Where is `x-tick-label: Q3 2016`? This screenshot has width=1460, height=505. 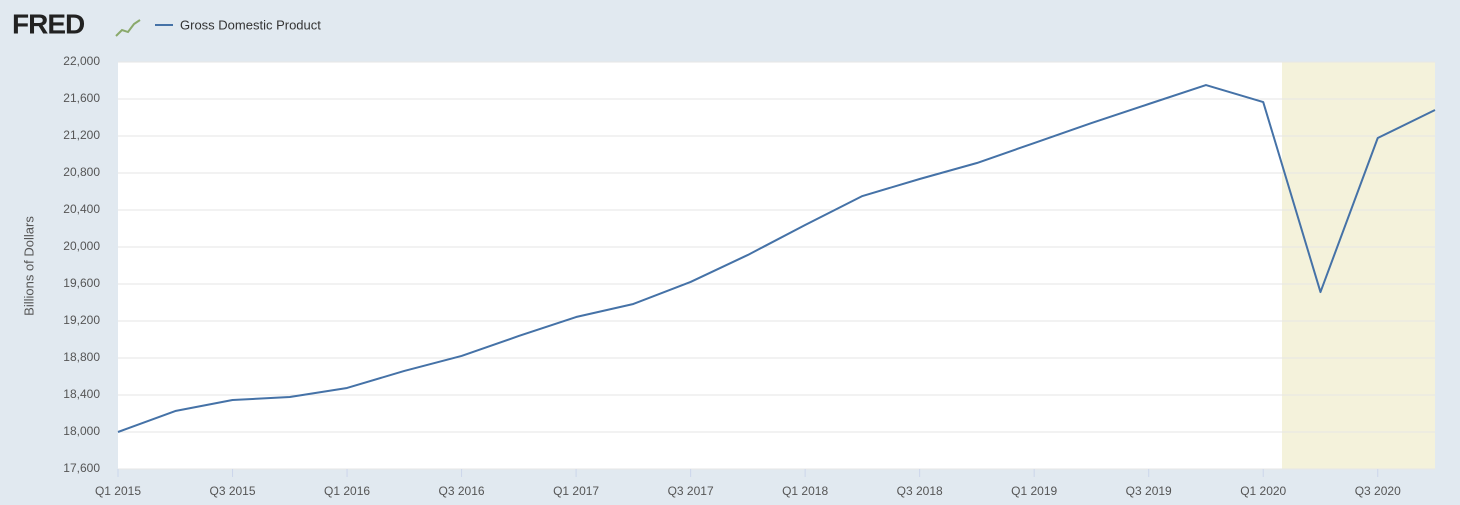
x-tick-label: Q3 2016 is located at coordinates (462, 491).